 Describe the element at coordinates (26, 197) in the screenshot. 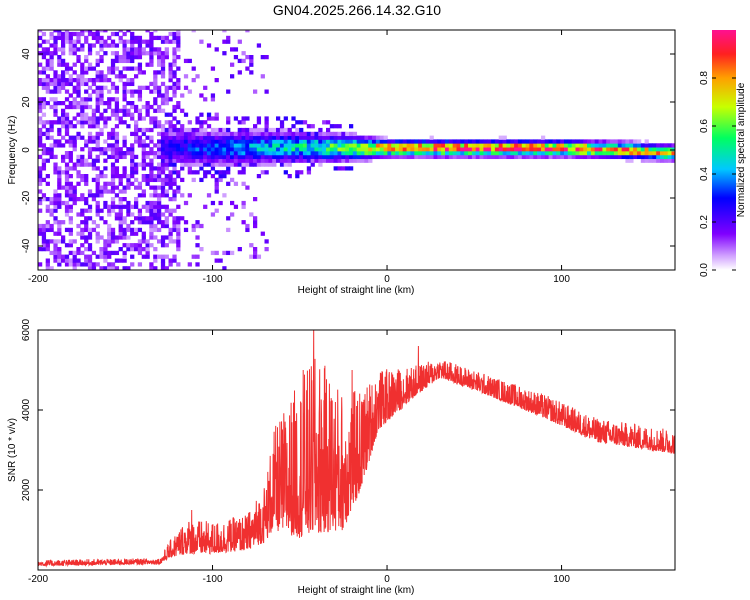

I see `y-tick-label: -20` at that location.